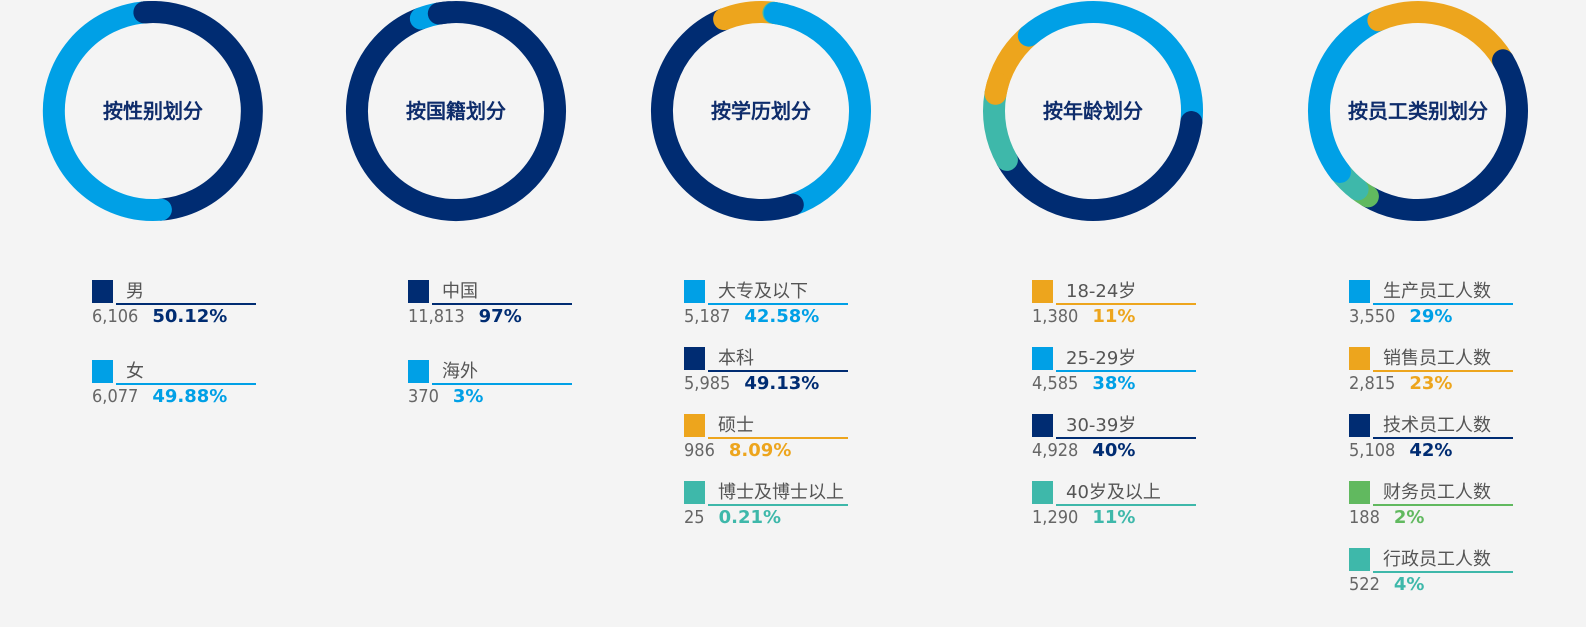 This screenshot has width=1586, height=627. Describe the element at coordinates (804, 289) in the screenshot. I see `legend-head: 大专及以下` at that location.